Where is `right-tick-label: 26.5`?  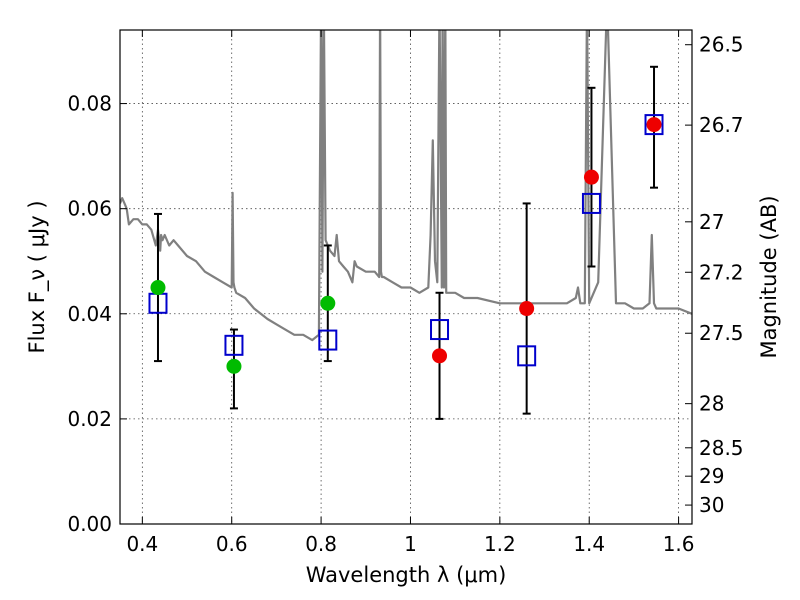 right-tick-label: 26.5 is located at coordinates (721, 45).